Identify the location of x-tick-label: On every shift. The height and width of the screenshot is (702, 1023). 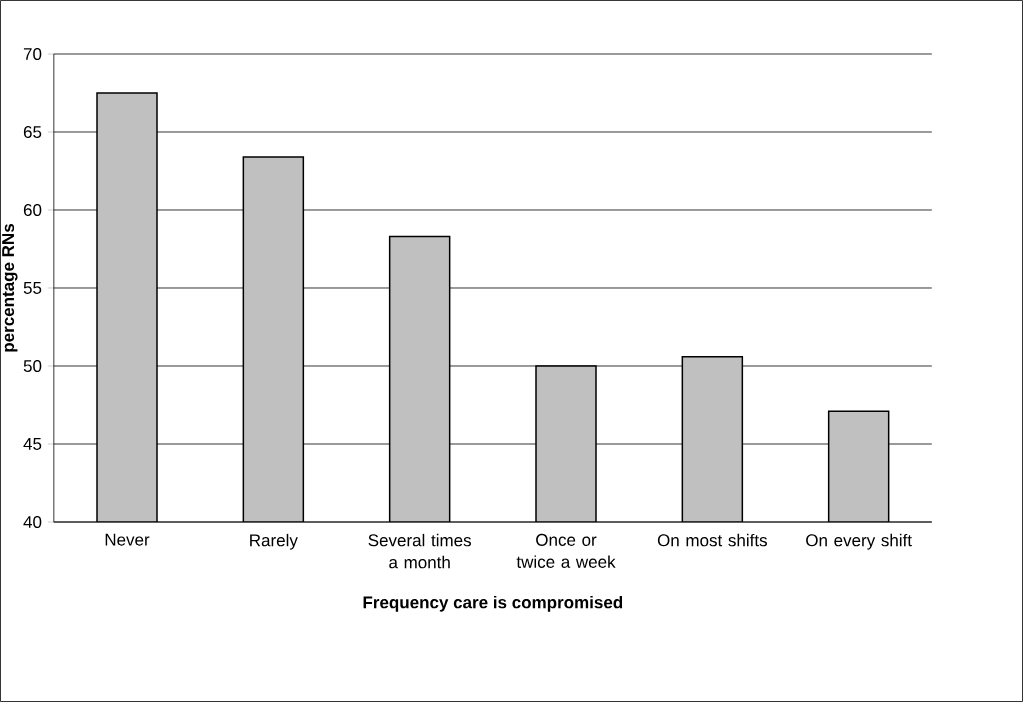
(859, 541).